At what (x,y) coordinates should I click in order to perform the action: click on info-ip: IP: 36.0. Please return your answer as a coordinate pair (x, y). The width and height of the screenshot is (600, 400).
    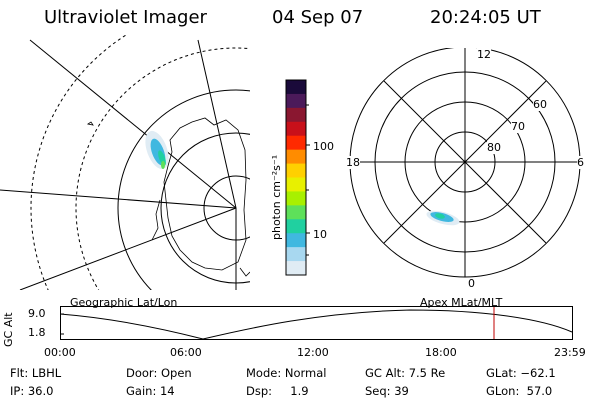
    Looking at the image, I should click on (32, 391).